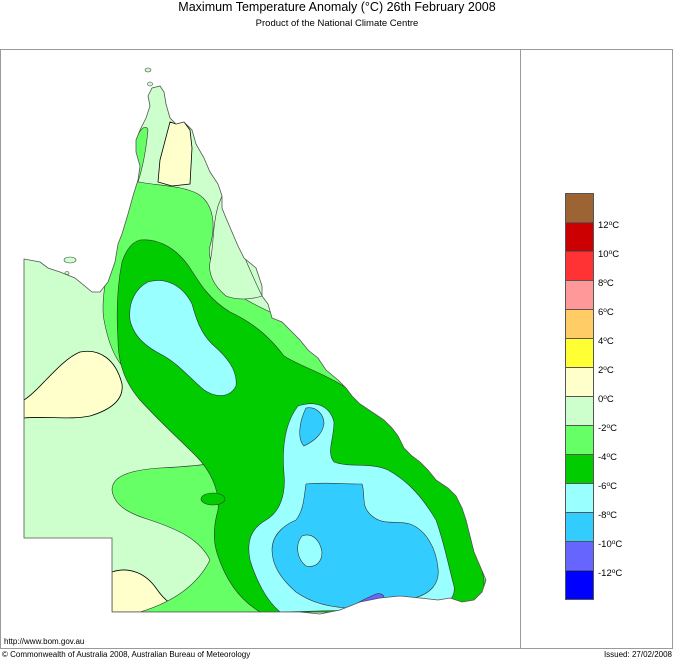 The width and height of the screenshot is (674, 659). I want to click on bom-website-link: http://www.bom.gov.au, so click(44, 641).